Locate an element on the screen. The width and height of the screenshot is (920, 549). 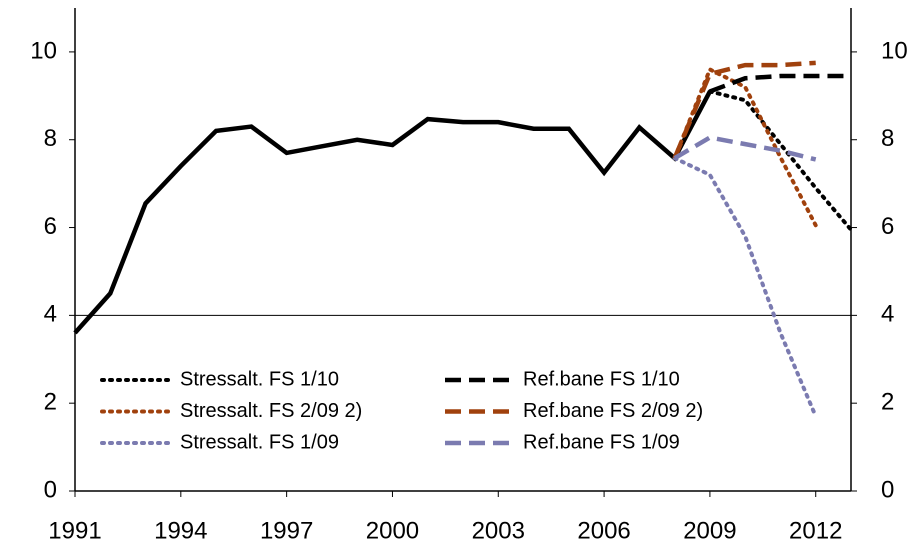
legend-label: Stressalt. FS 2/09 2) is located at coordinates (271, 411).